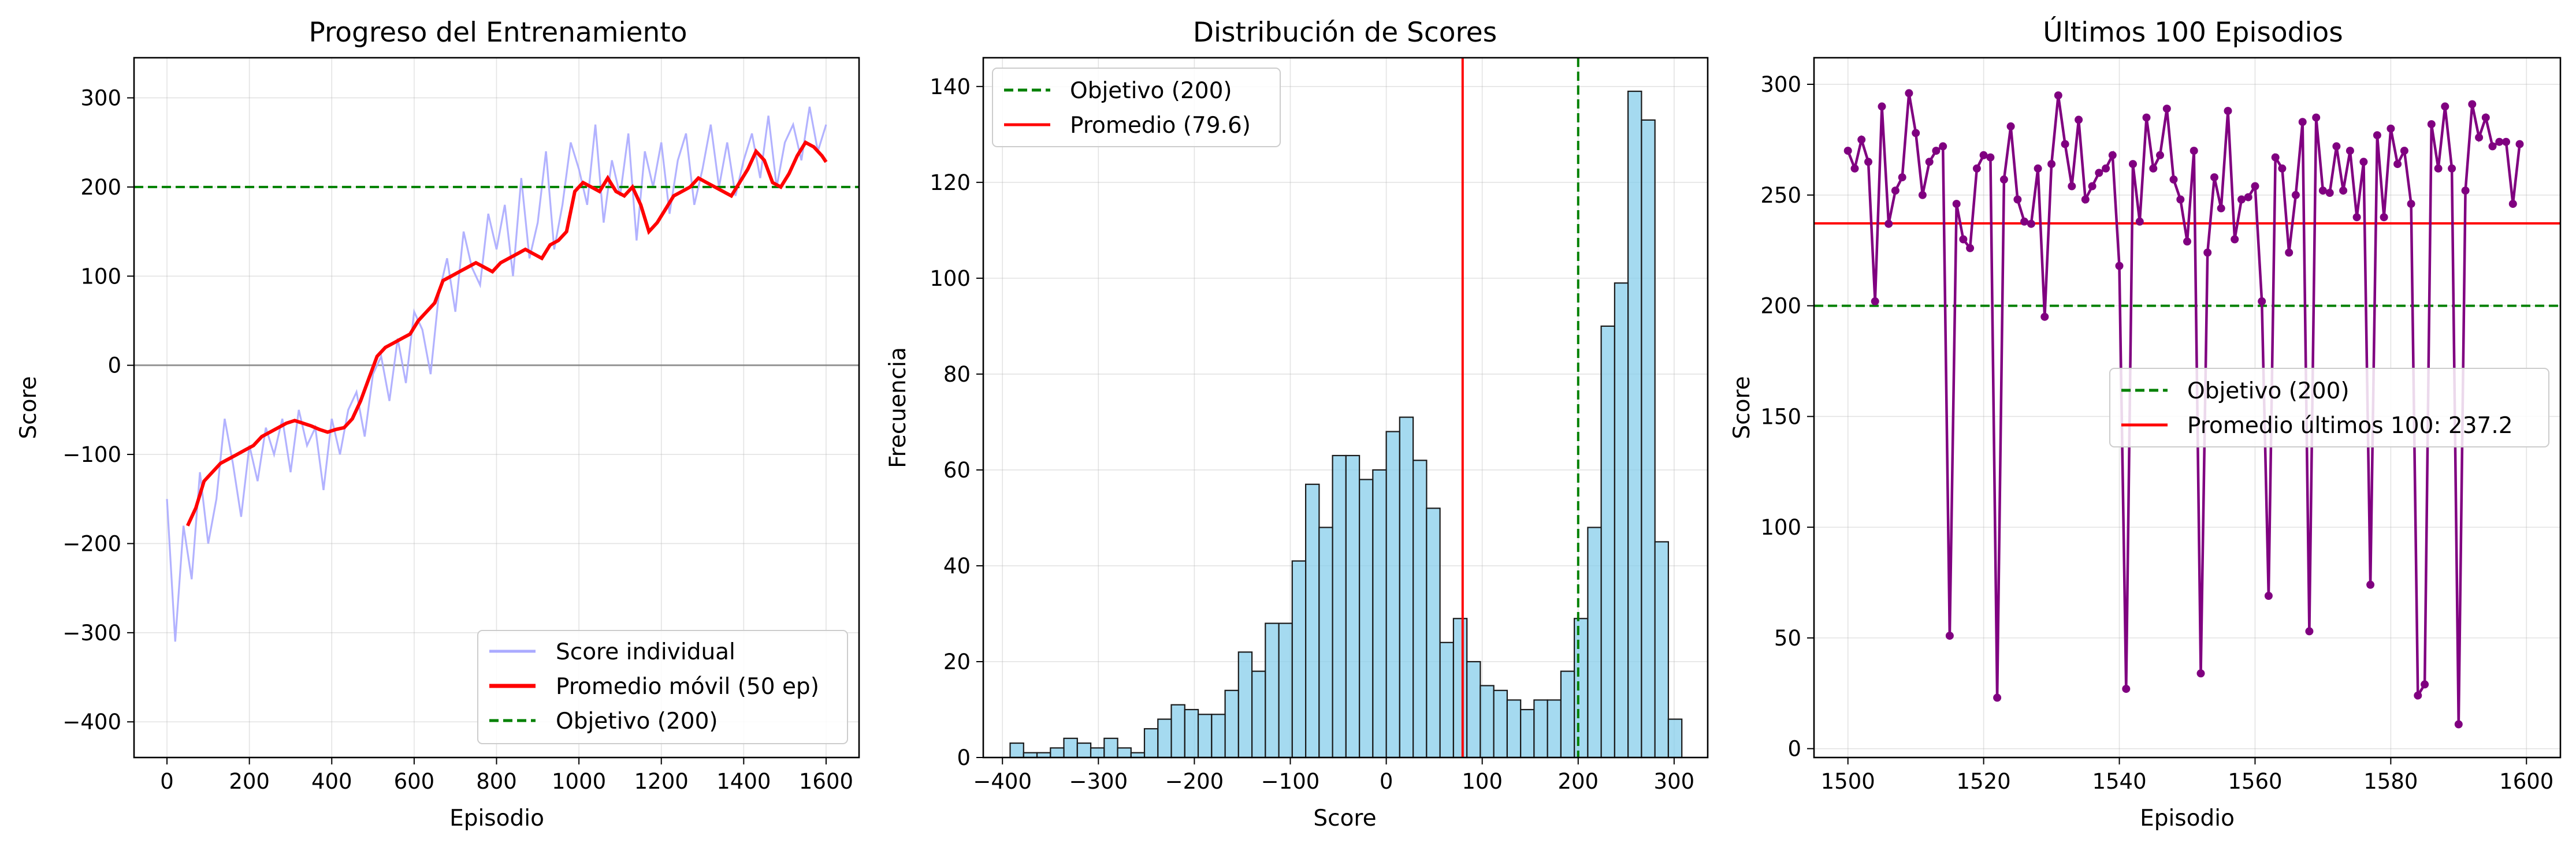  I want to click on y-tick-label: −300, so click(91, 633).